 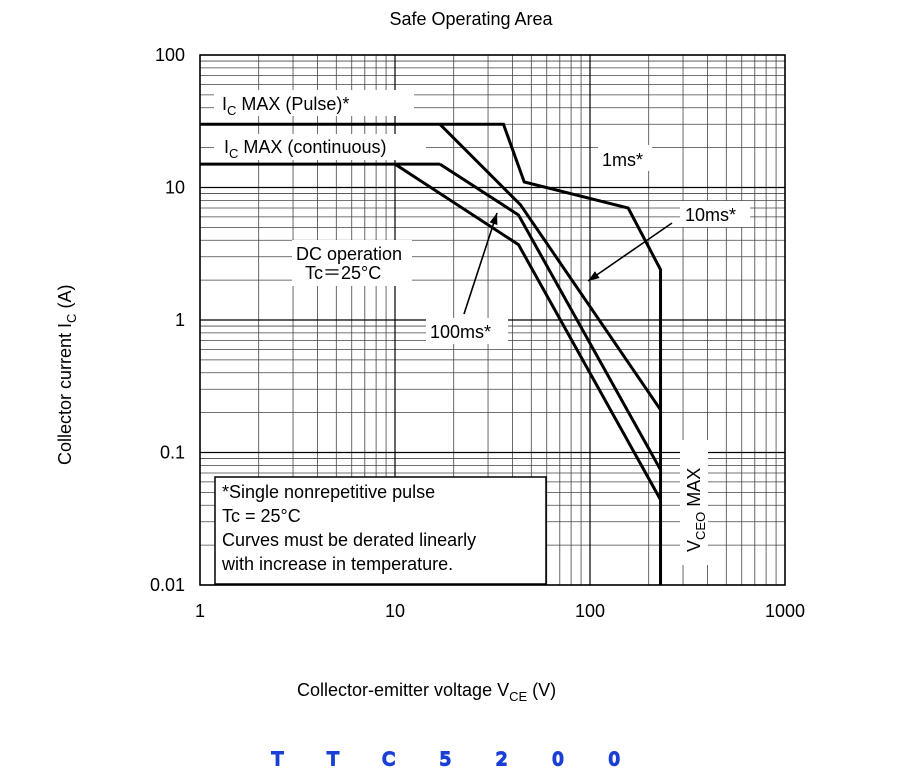 I want to click on text-part: DC operation, so click(x=349, y=254).